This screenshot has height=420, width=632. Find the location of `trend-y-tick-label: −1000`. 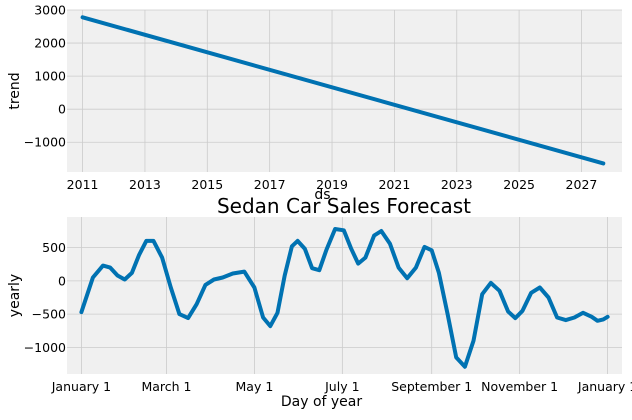

trend-y-tick-label: −1000 is located at coordinates (45, 142).